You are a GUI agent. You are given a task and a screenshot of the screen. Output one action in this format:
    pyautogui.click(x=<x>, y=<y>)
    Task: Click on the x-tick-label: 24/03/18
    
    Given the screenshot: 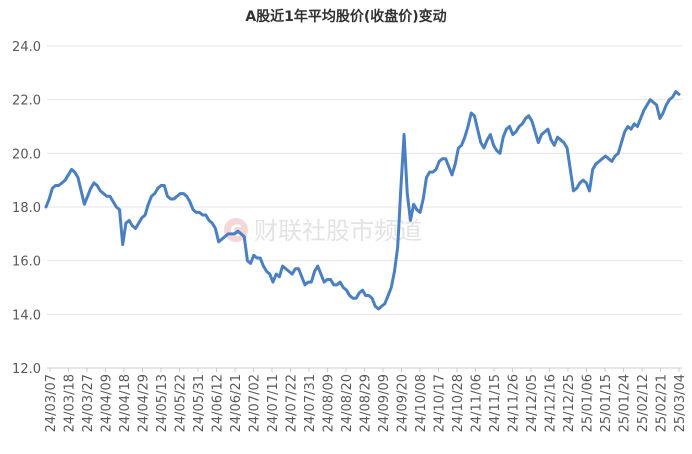 What is the action you would take?
    pyautogui.click(x=70, y=403)
    